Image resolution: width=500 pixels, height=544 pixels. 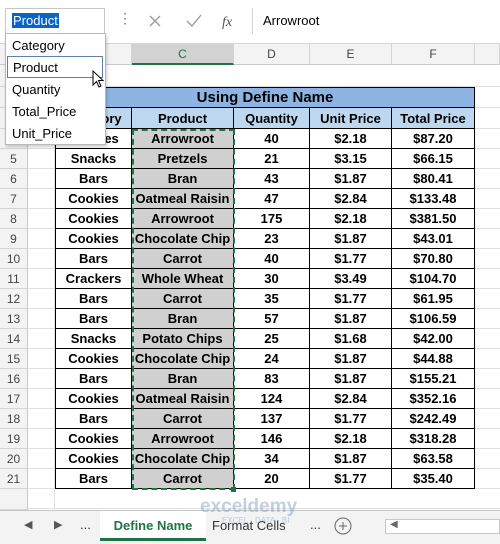 I want to click on sheet-tabs-bar: ◀ ▶ ... Define Name Format Cells ... ◀, so click(x=250, y=527).